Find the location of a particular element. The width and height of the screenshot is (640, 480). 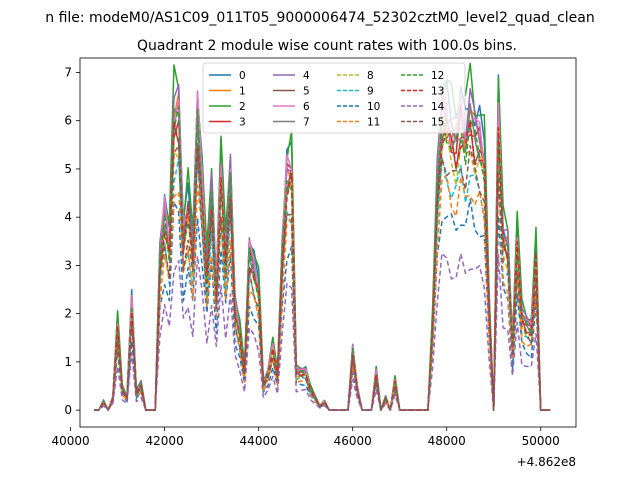

legend-label-5: 5 is located at coordinates (306, 92).